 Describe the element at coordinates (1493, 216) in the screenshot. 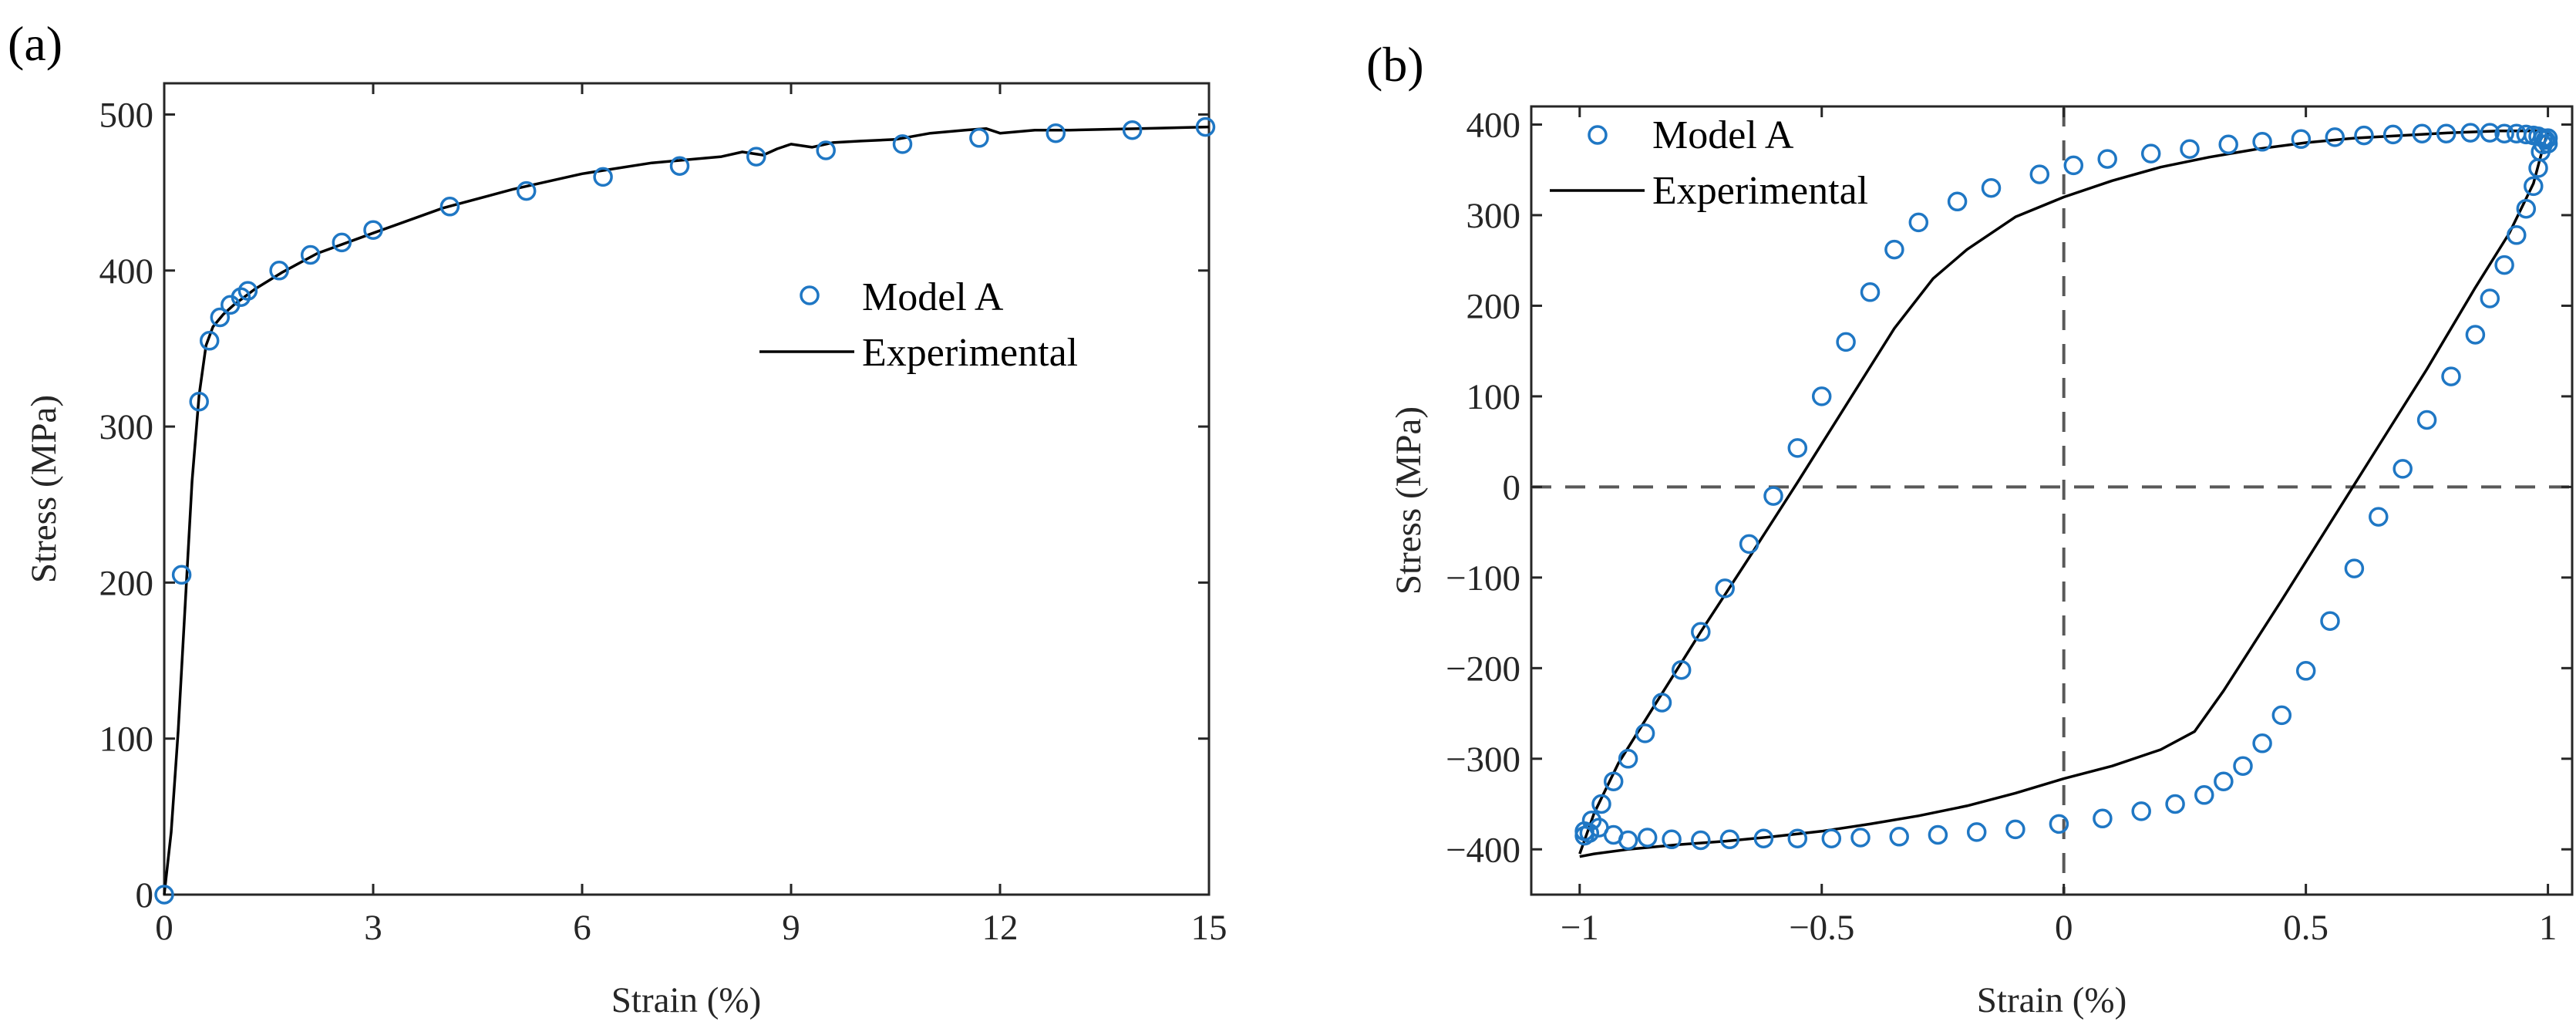

I see `panel-b-y-tick-label: 300` at that location.